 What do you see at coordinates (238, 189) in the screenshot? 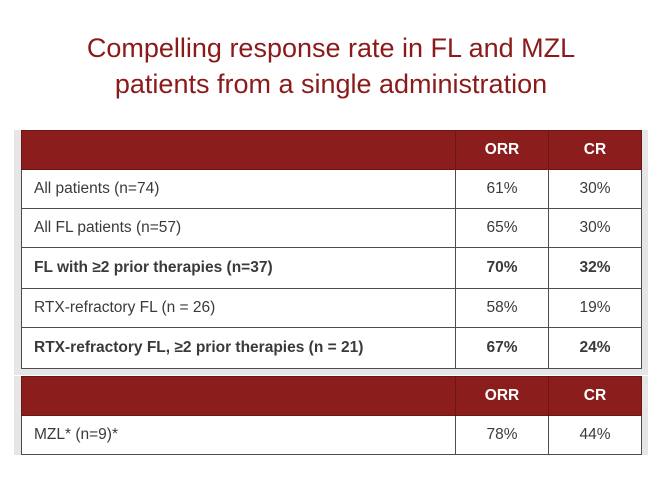
I see `row-label: All patients (n=74)` at bounding box center [238, 189].